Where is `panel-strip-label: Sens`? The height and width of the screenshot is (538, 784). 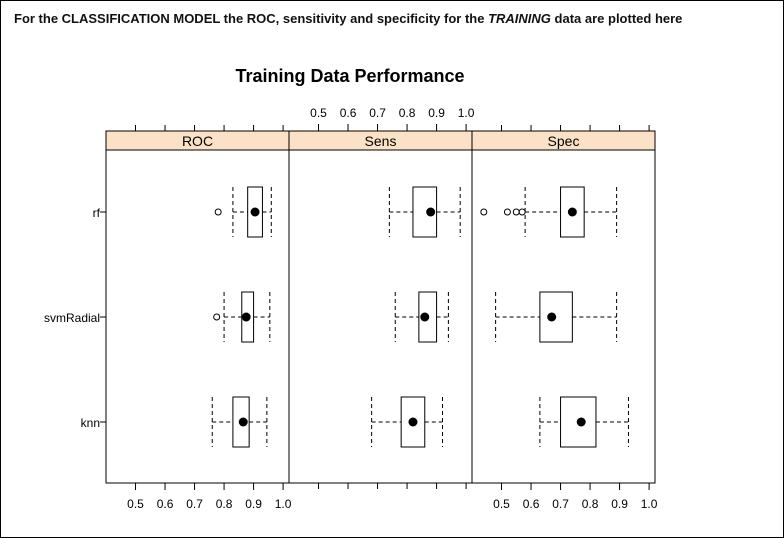 panel-strip-label: Sens is located at coordinates (381, 141).